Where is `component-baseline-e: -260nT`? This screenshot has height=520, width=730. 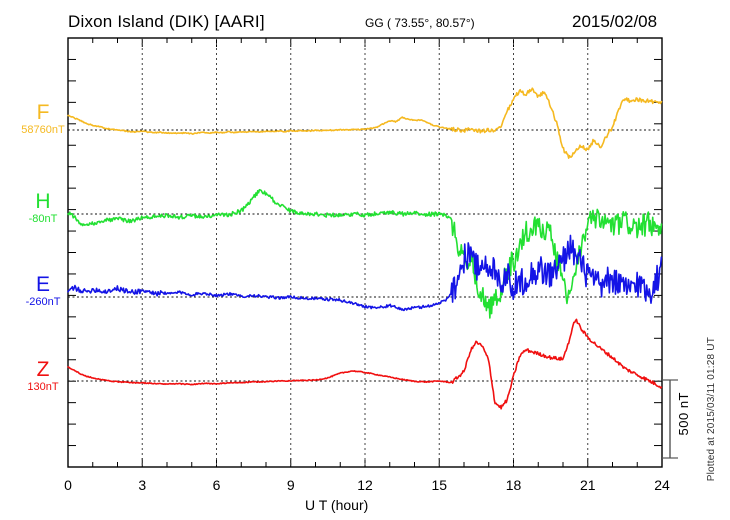 component-baseline-e: -260nT is located at coordinates (43, 302).